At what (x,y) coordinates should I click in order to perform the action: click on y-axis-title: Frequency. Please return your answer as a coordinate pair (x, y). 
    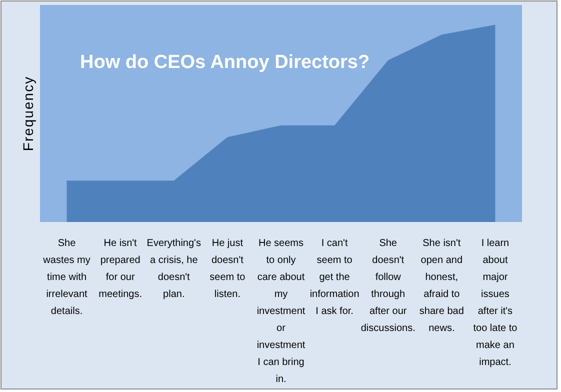
    Looking at the image, I should click on (28, 114).